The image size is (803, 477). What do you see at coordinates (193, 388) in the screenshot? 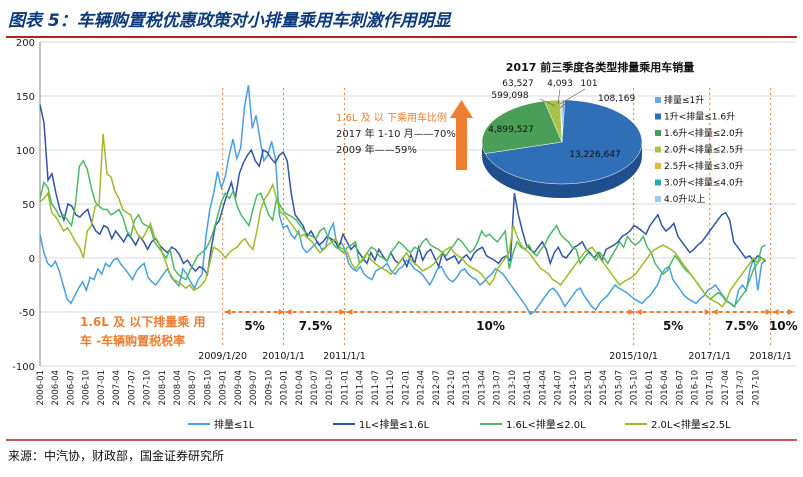
I see `x-tick-label: 2008-07` at bounding box center [193, 388].